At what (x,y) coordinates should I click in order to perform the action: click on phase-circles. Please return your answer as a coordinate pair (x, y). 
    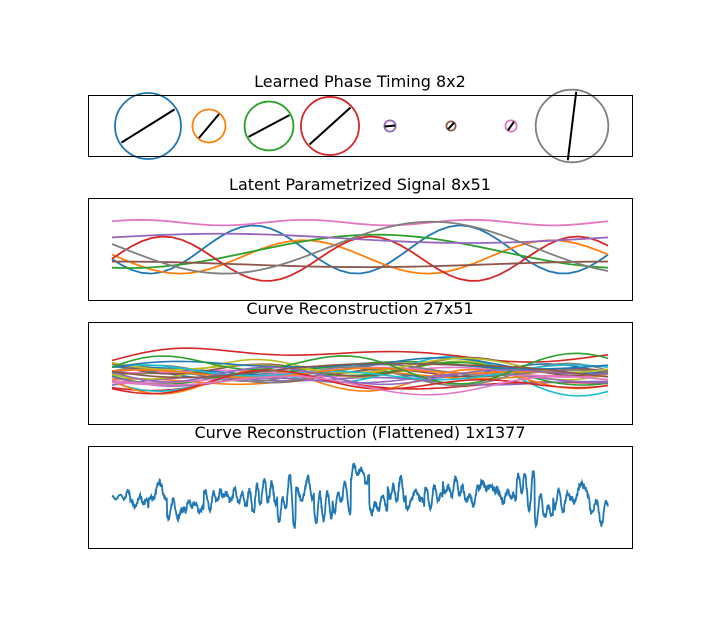
    Looking at the image, I should click on (362, 126).